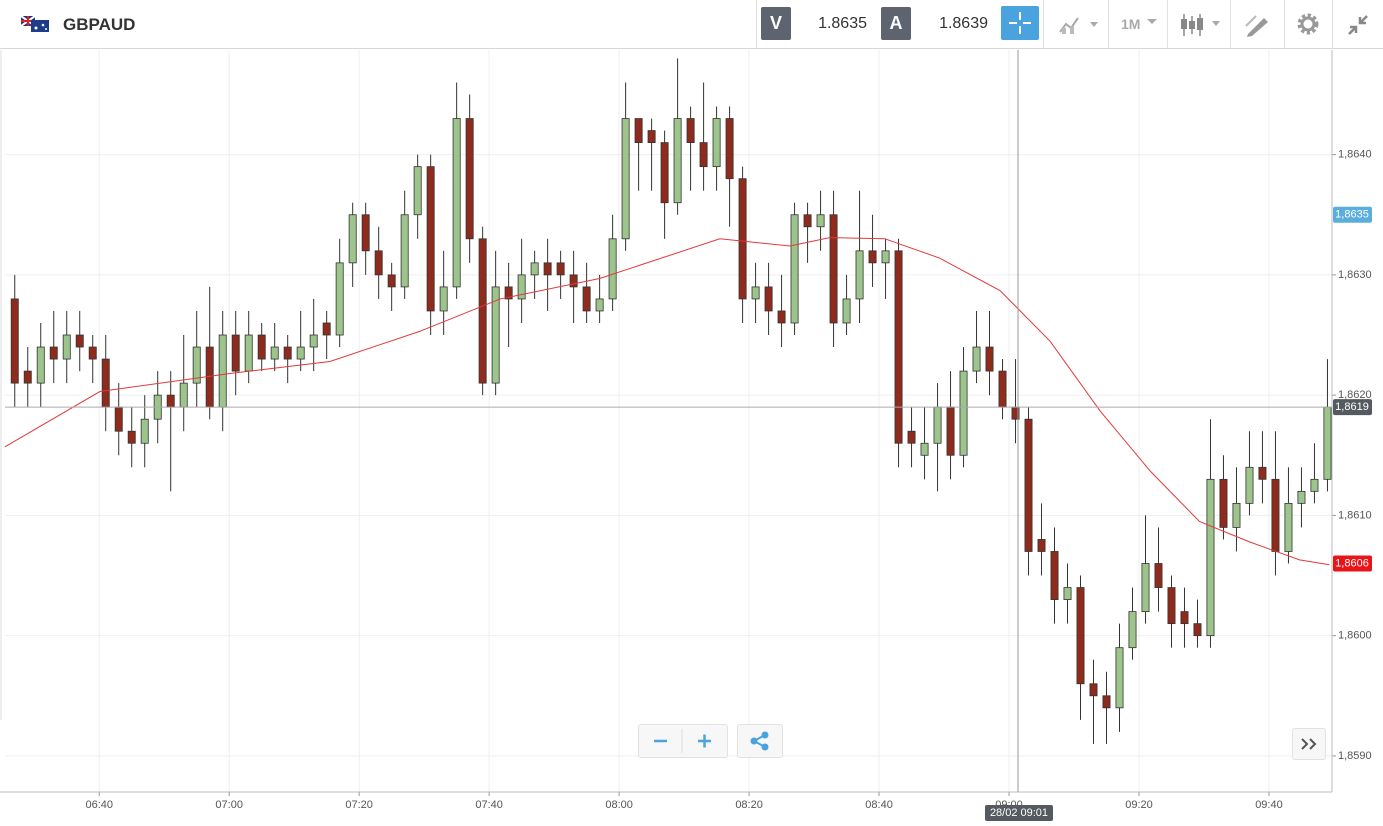 This screenshot has width=1383, height=826. What do you see at coordinates (1355, 155) in the screenshot?
I see `y-tick-label: 1,8640` at bounding box center [1355, 155].